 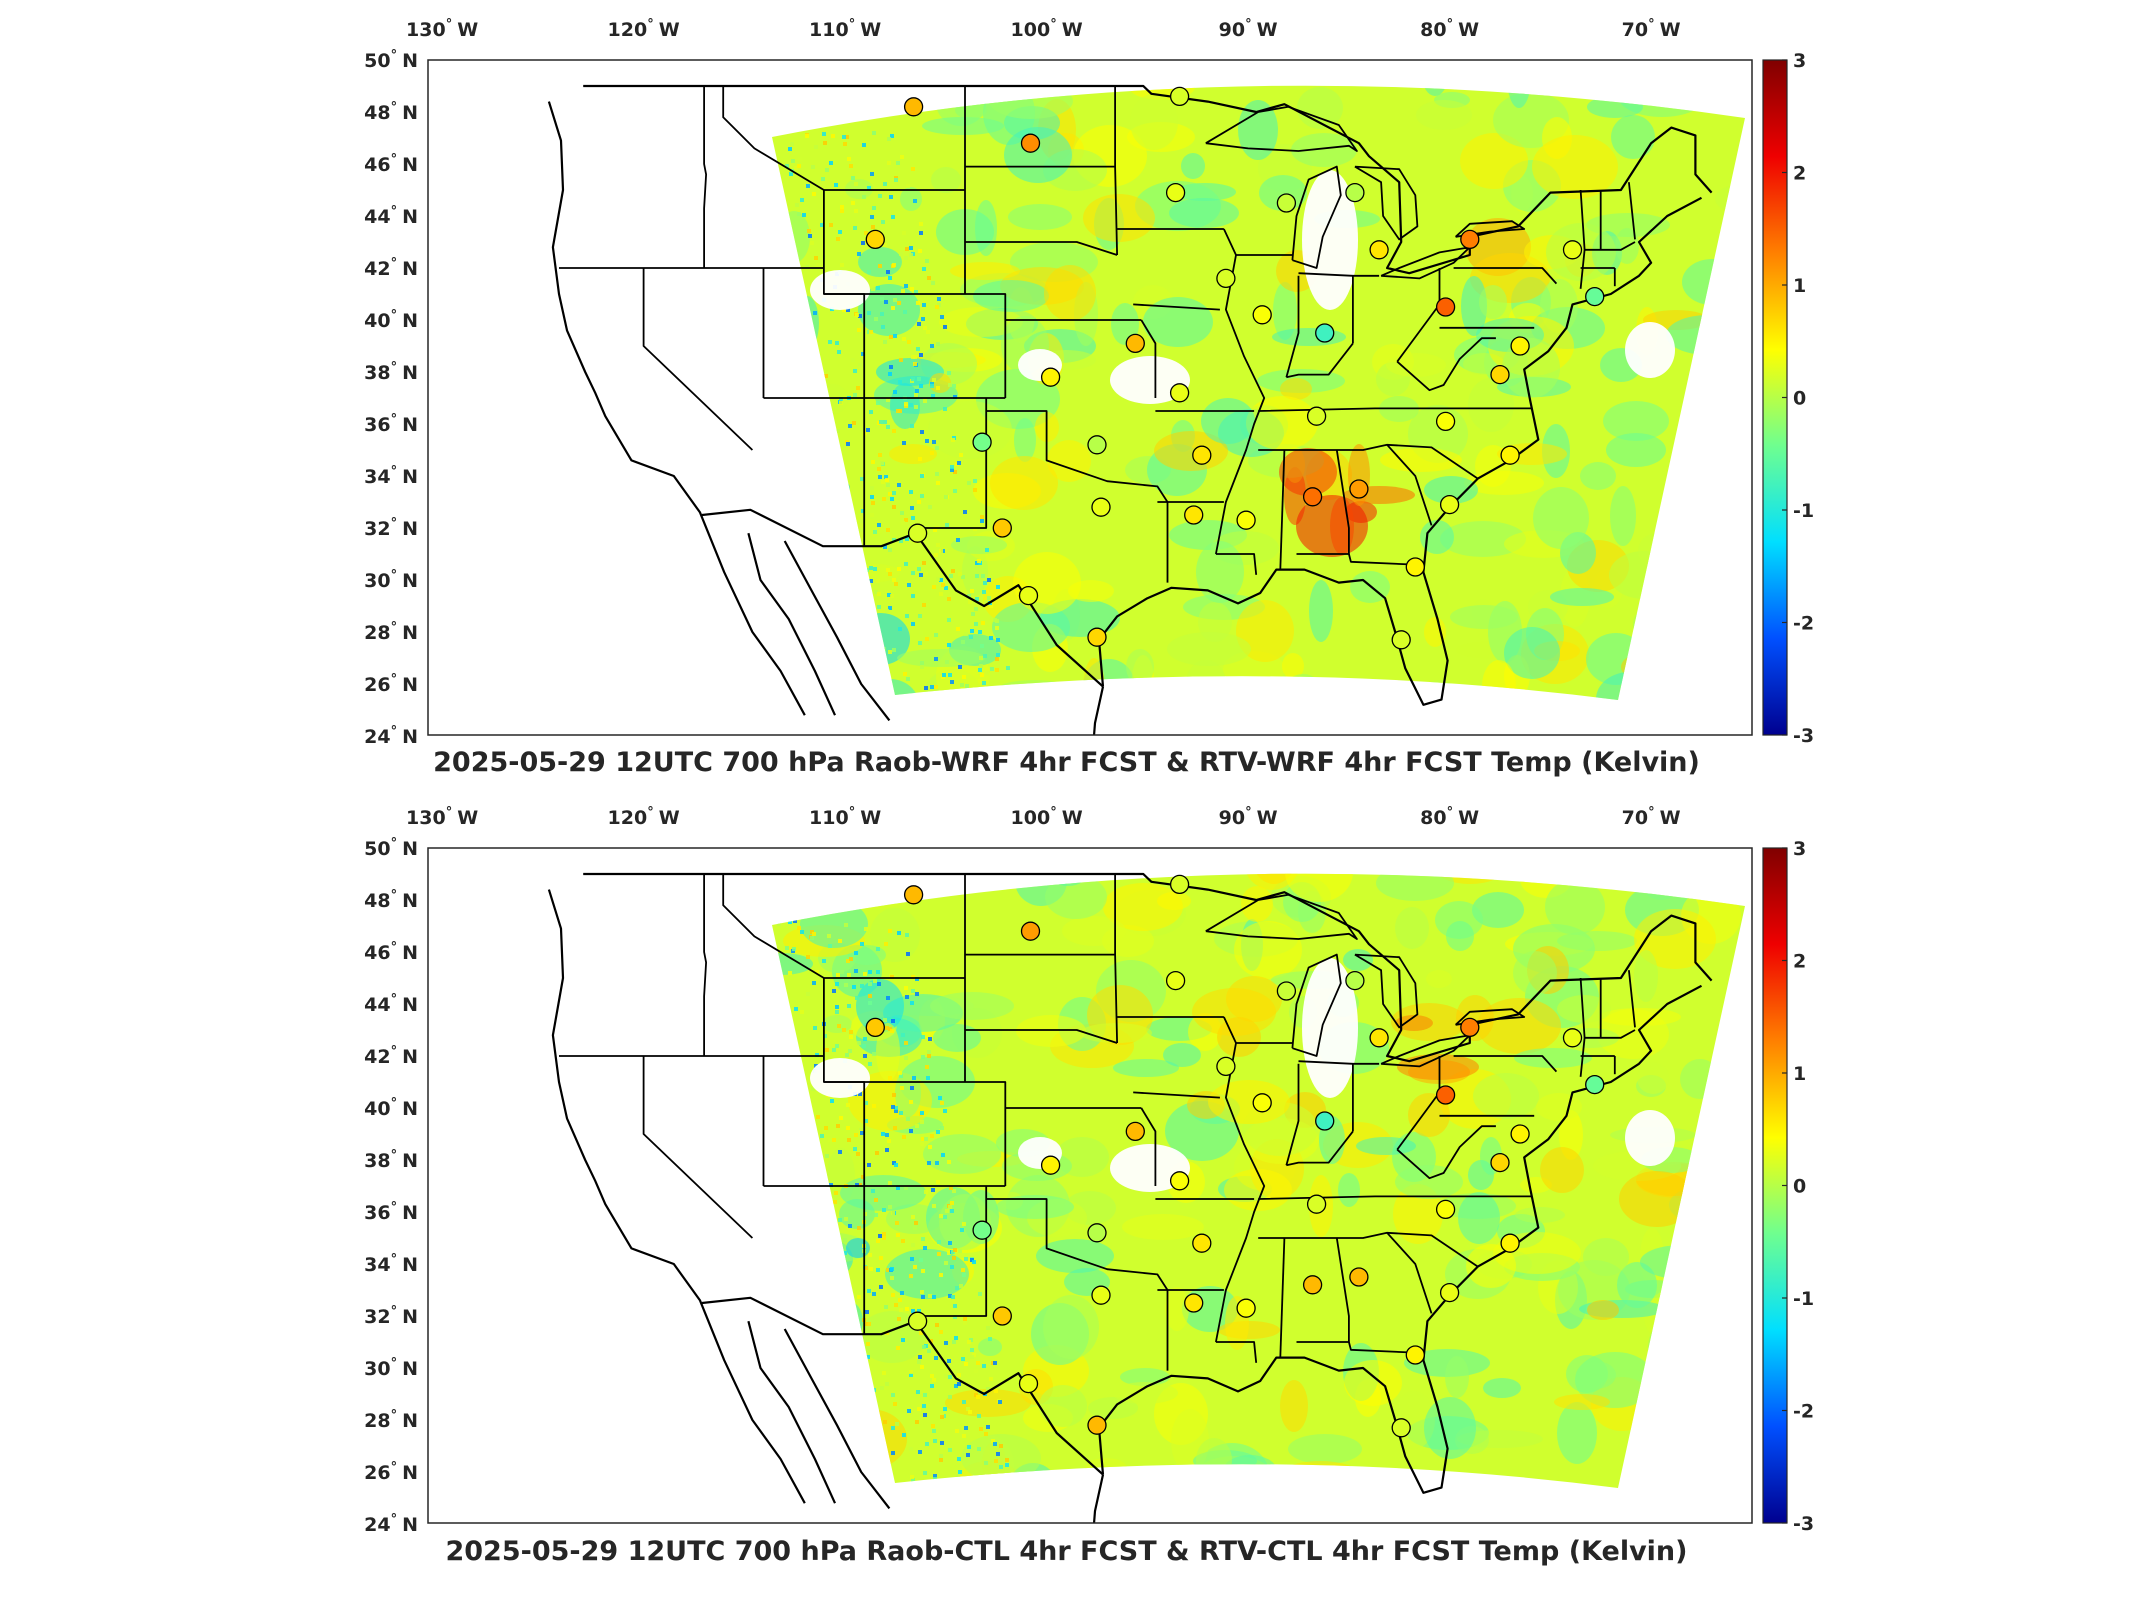 What do you see at coordinates (1248, 817) in the screenshot?
I see `longitude-tick-label: 90° W` at bounding box center [1248, 817].